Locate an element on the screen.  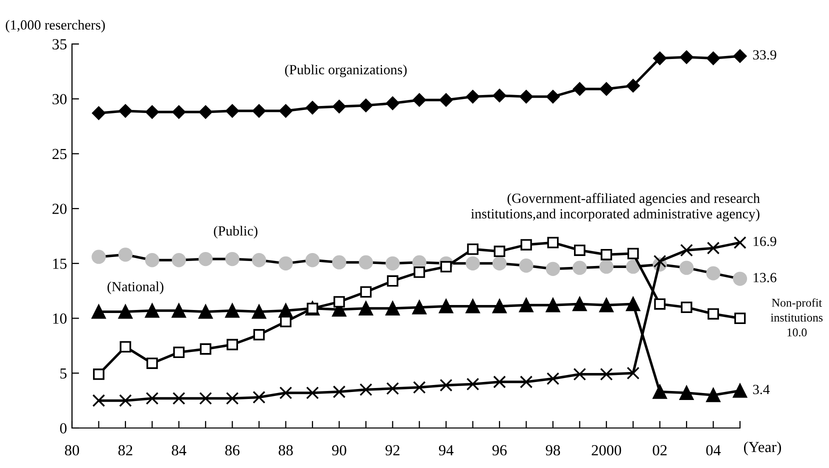
x-tick-label: 98 is located at coordinates (553, 450).